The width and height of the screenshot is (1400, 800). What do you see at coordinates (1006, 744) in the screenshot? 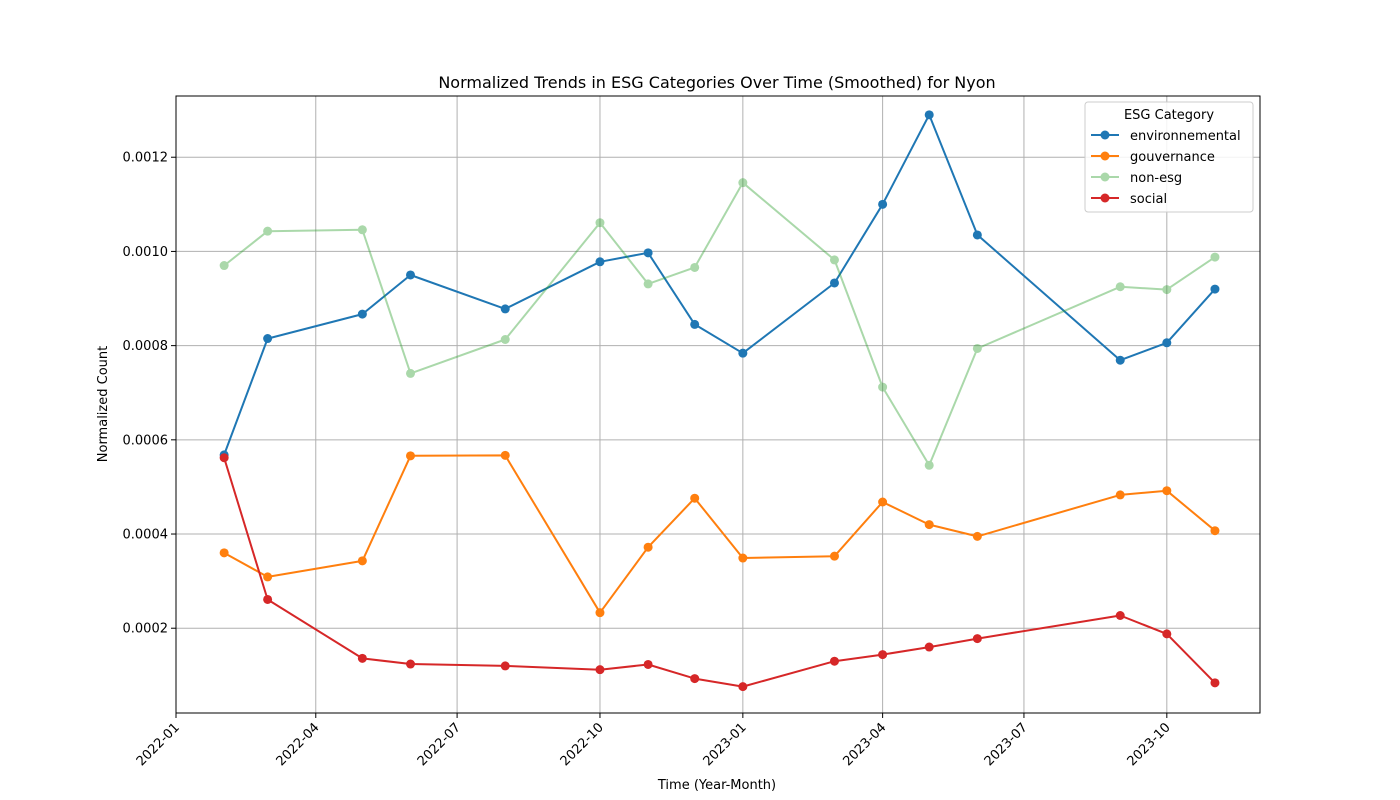
I see `x-tick-label: 2023-07` at bounding box center [1006, 744].